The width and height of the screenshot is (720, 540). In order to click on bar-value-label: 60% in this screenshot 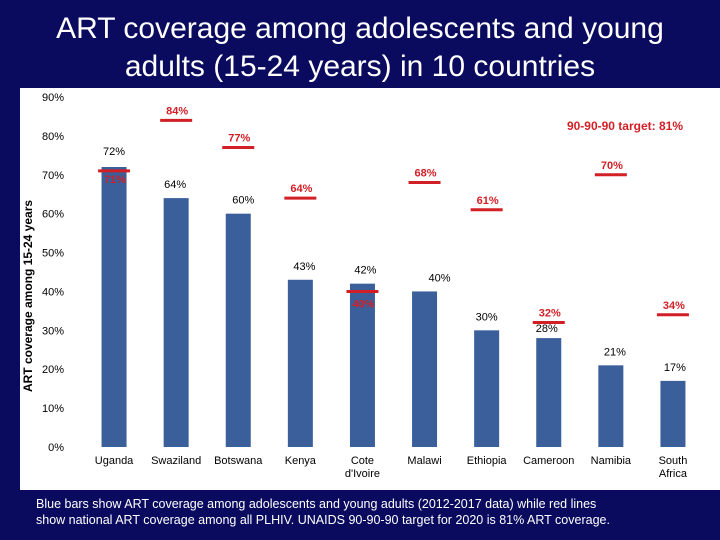, I will do `click(243, 201)`.